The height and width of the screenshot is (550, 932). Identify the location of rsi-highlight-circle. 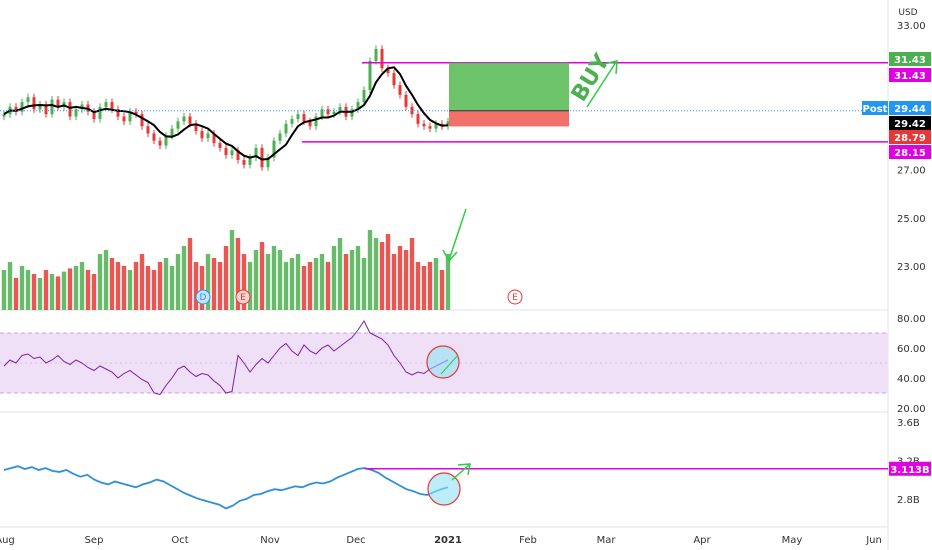
(443, 362).